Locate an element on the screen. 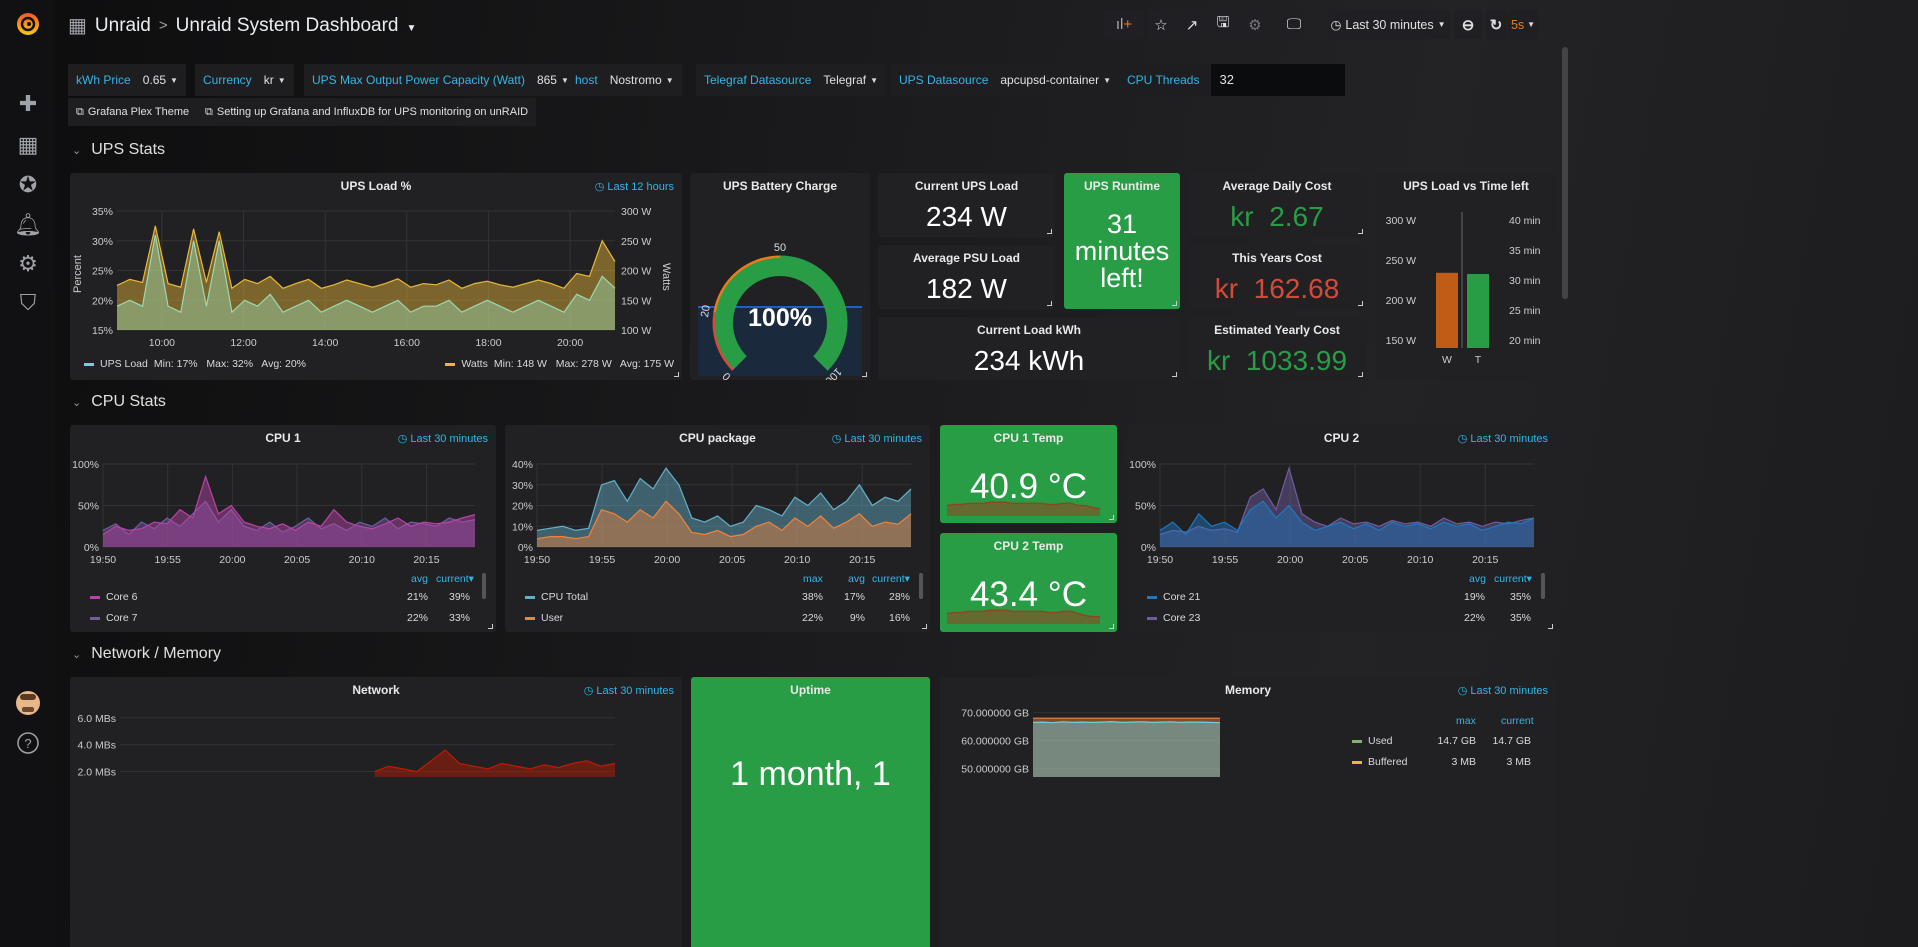 This screenshot has height=947, width=1918. legend-row: Core 6 is located at coordinates (114, 597).